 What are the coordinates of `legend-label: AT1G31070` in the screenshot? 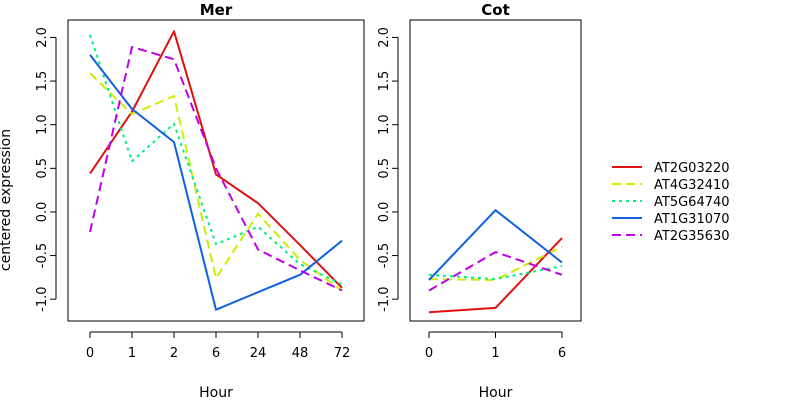 It's located at (692, 219).